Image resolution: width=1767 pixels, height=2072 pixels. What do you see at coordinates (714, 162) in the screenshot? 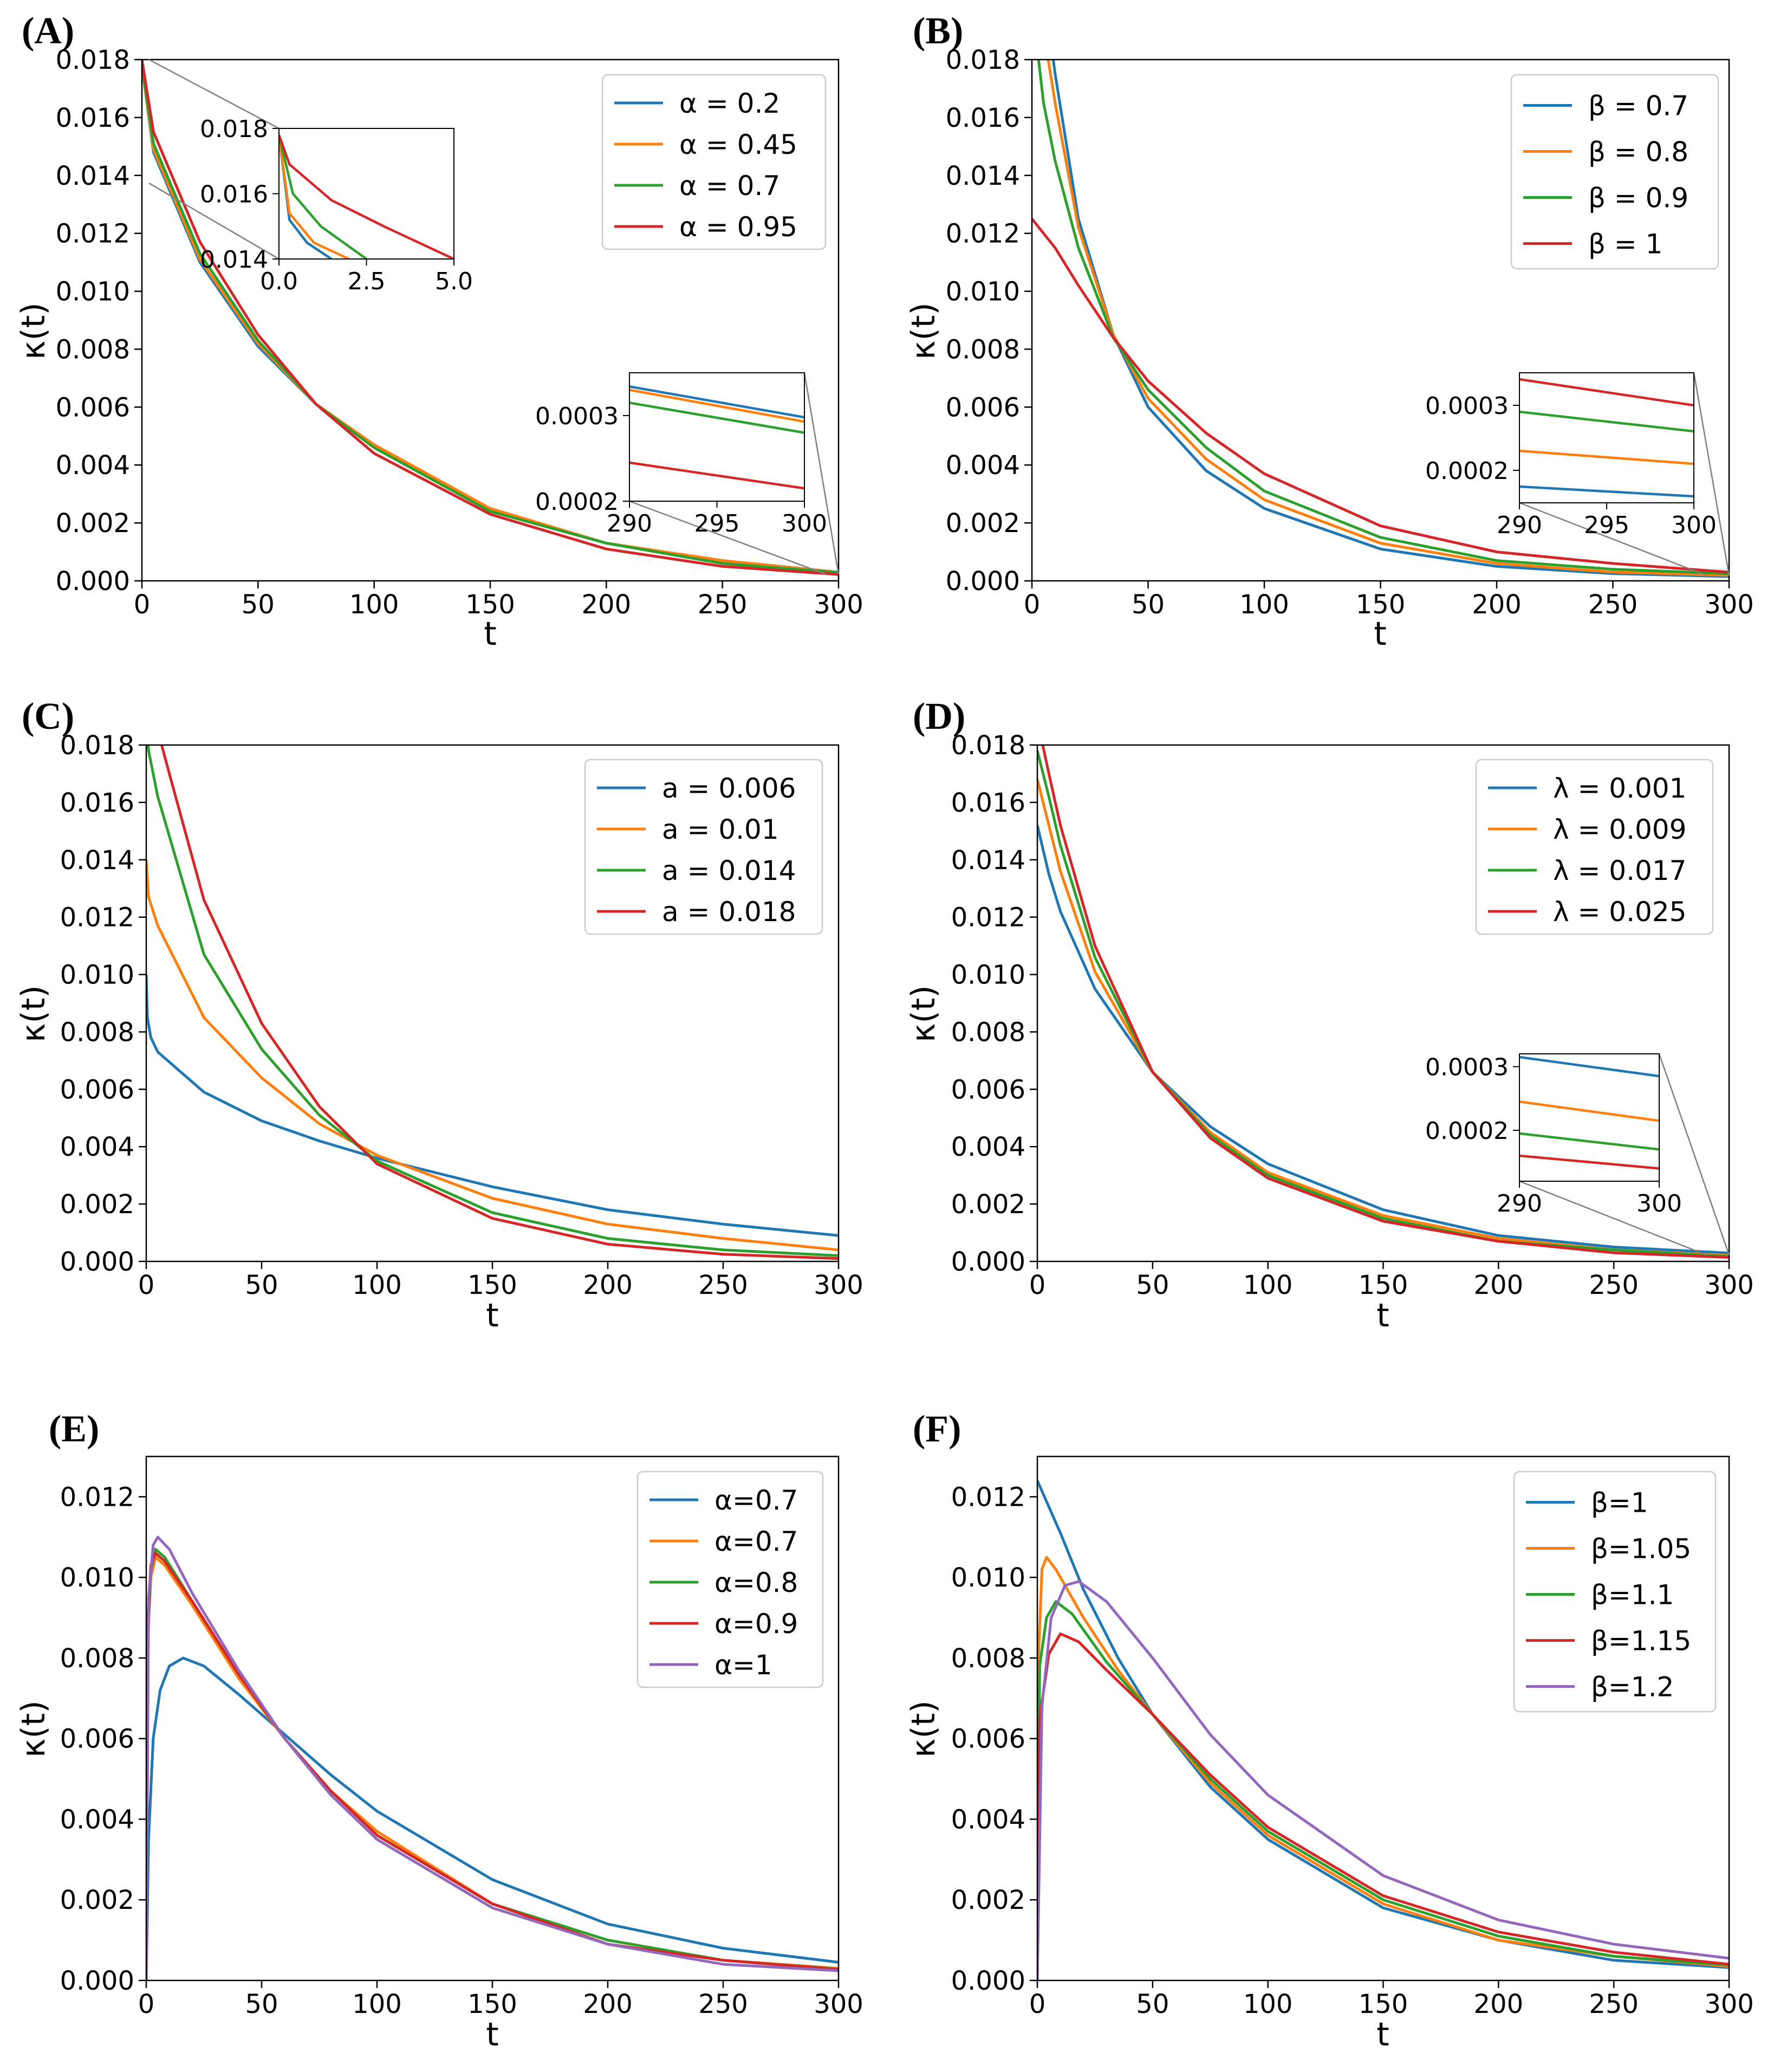
I see `legend: α = 0.2 α = 0.45 α = 0.7 α = 0.95` at bounding box center [714, 162].